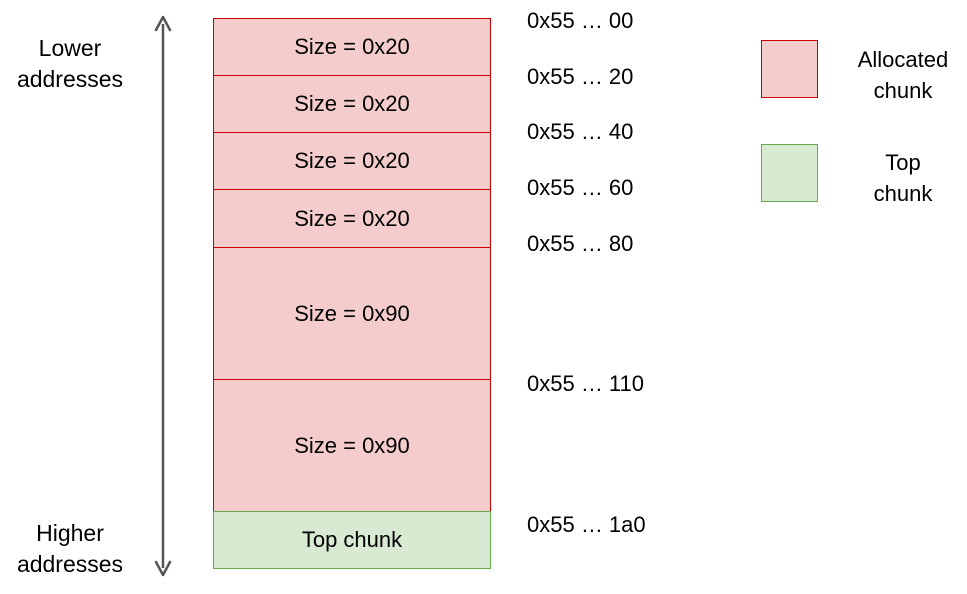  I want to click on axis-arrowhead-up, so click(163, 23).